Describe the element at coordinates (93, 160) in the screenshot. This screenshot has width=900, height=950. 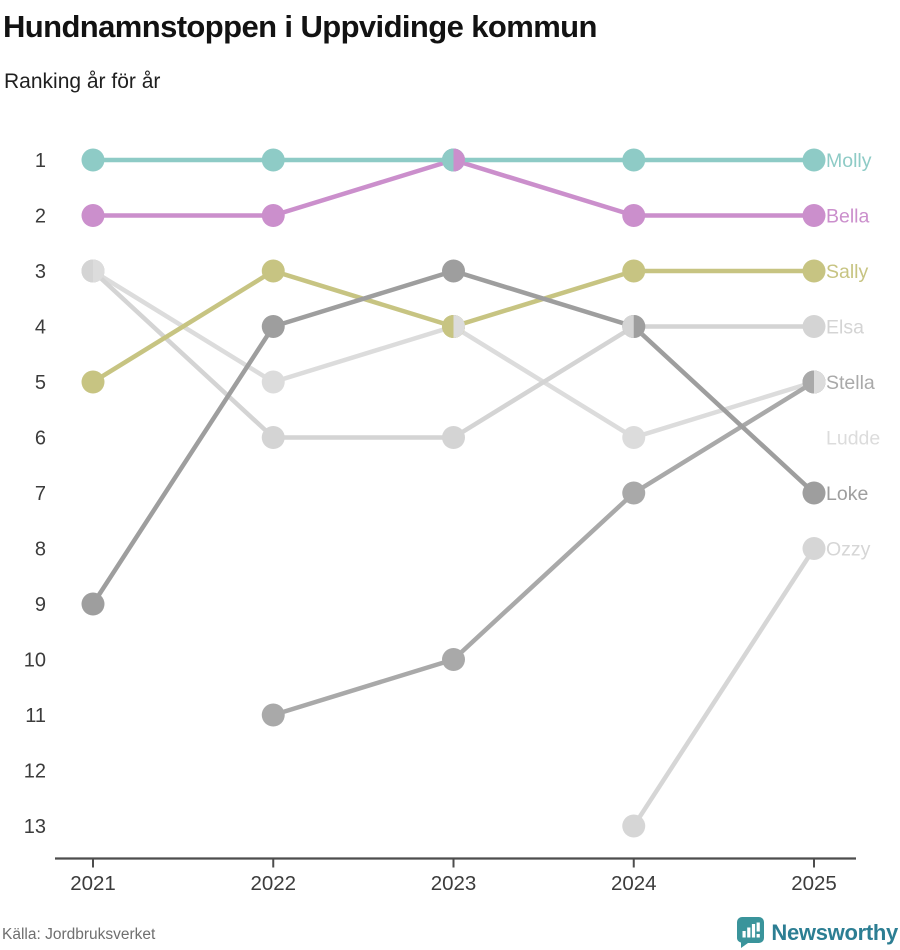
I see `series-dot-molly-2021` at that location.